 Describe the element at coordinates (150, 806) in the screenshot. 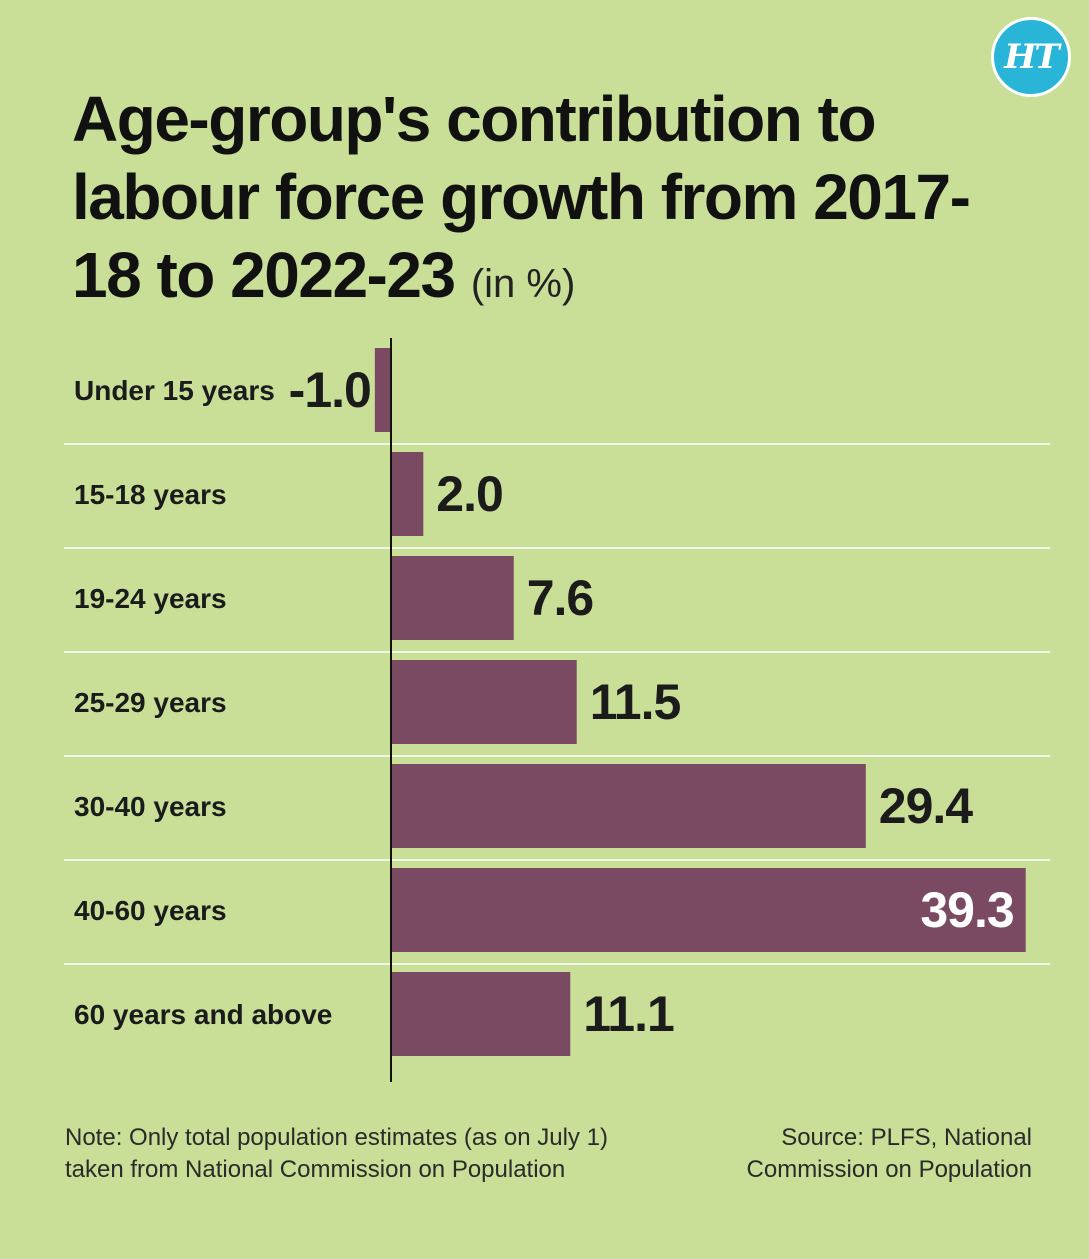

I see `category-label: 30-40 years` at that location.